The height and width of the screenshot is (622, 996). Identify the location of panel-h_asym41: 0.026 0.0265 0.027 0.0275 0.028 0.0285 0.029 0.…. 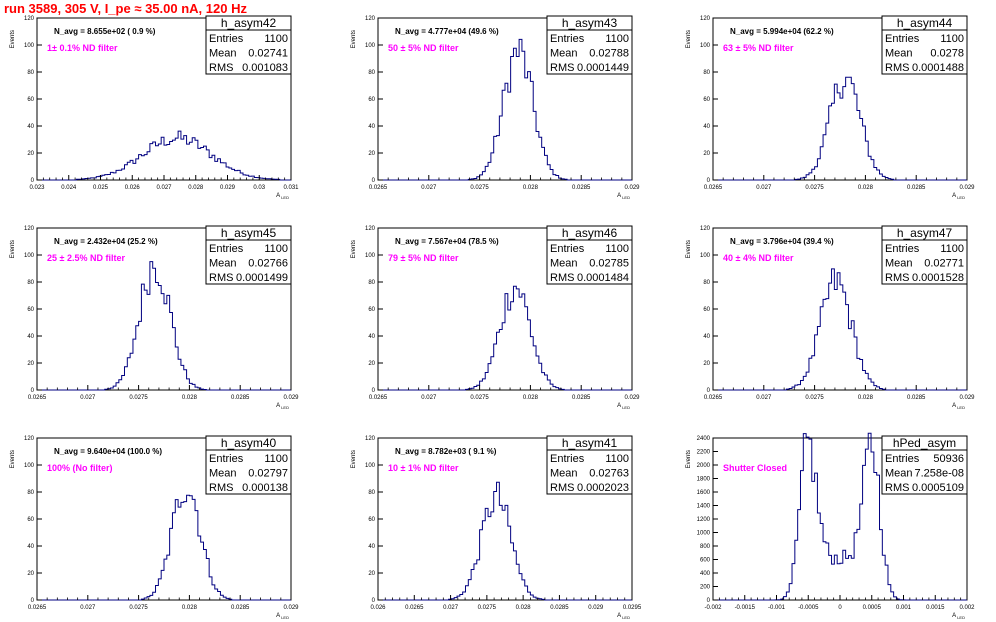
(496, 527).